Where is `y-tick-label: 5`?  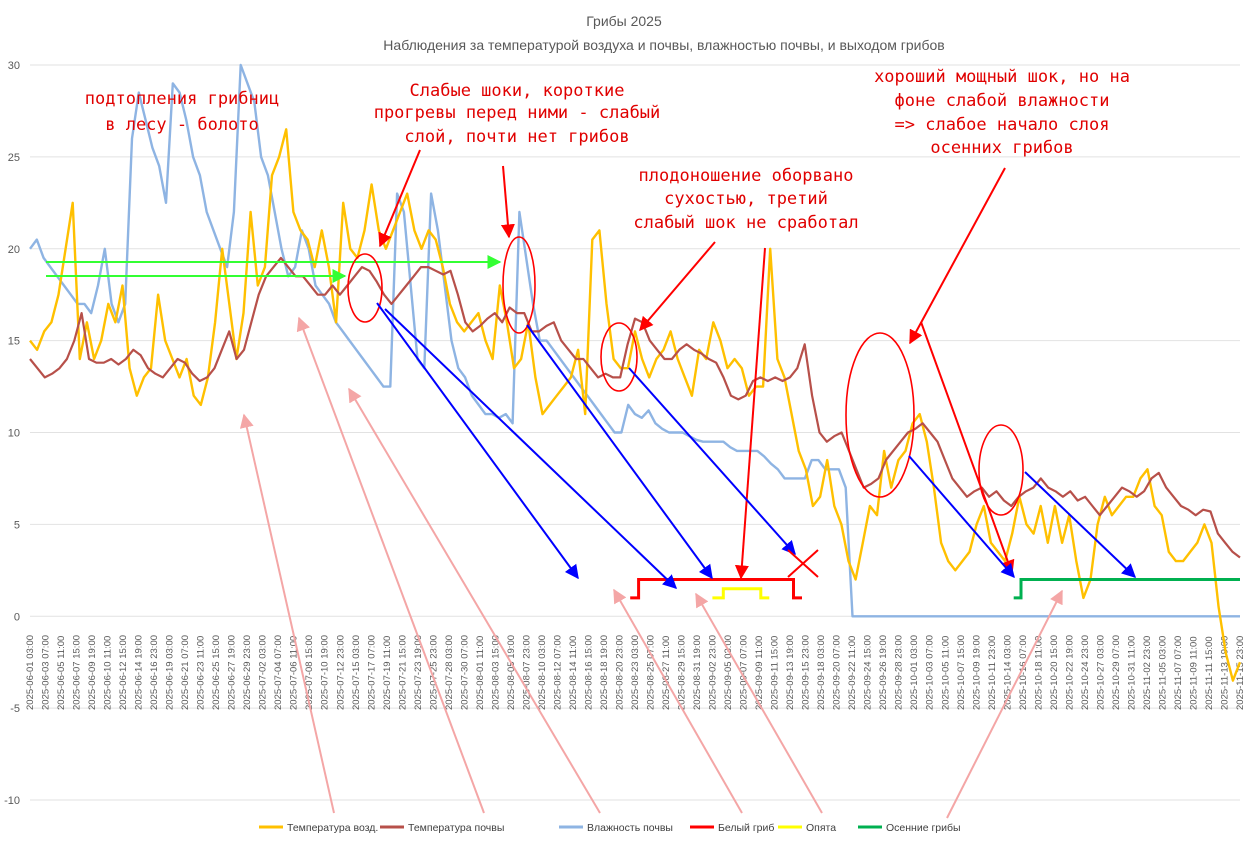
y-tick-label: 5 is located at coordinates (17, 525).